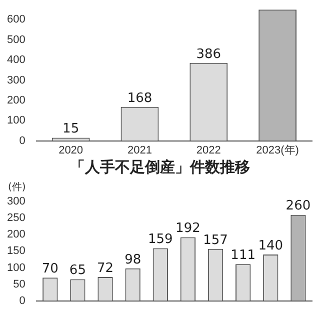  What do you see at coordinates (16, 60) in the screenshot?
I see `y-tick-label: 400` at bounding box center [16, 60].